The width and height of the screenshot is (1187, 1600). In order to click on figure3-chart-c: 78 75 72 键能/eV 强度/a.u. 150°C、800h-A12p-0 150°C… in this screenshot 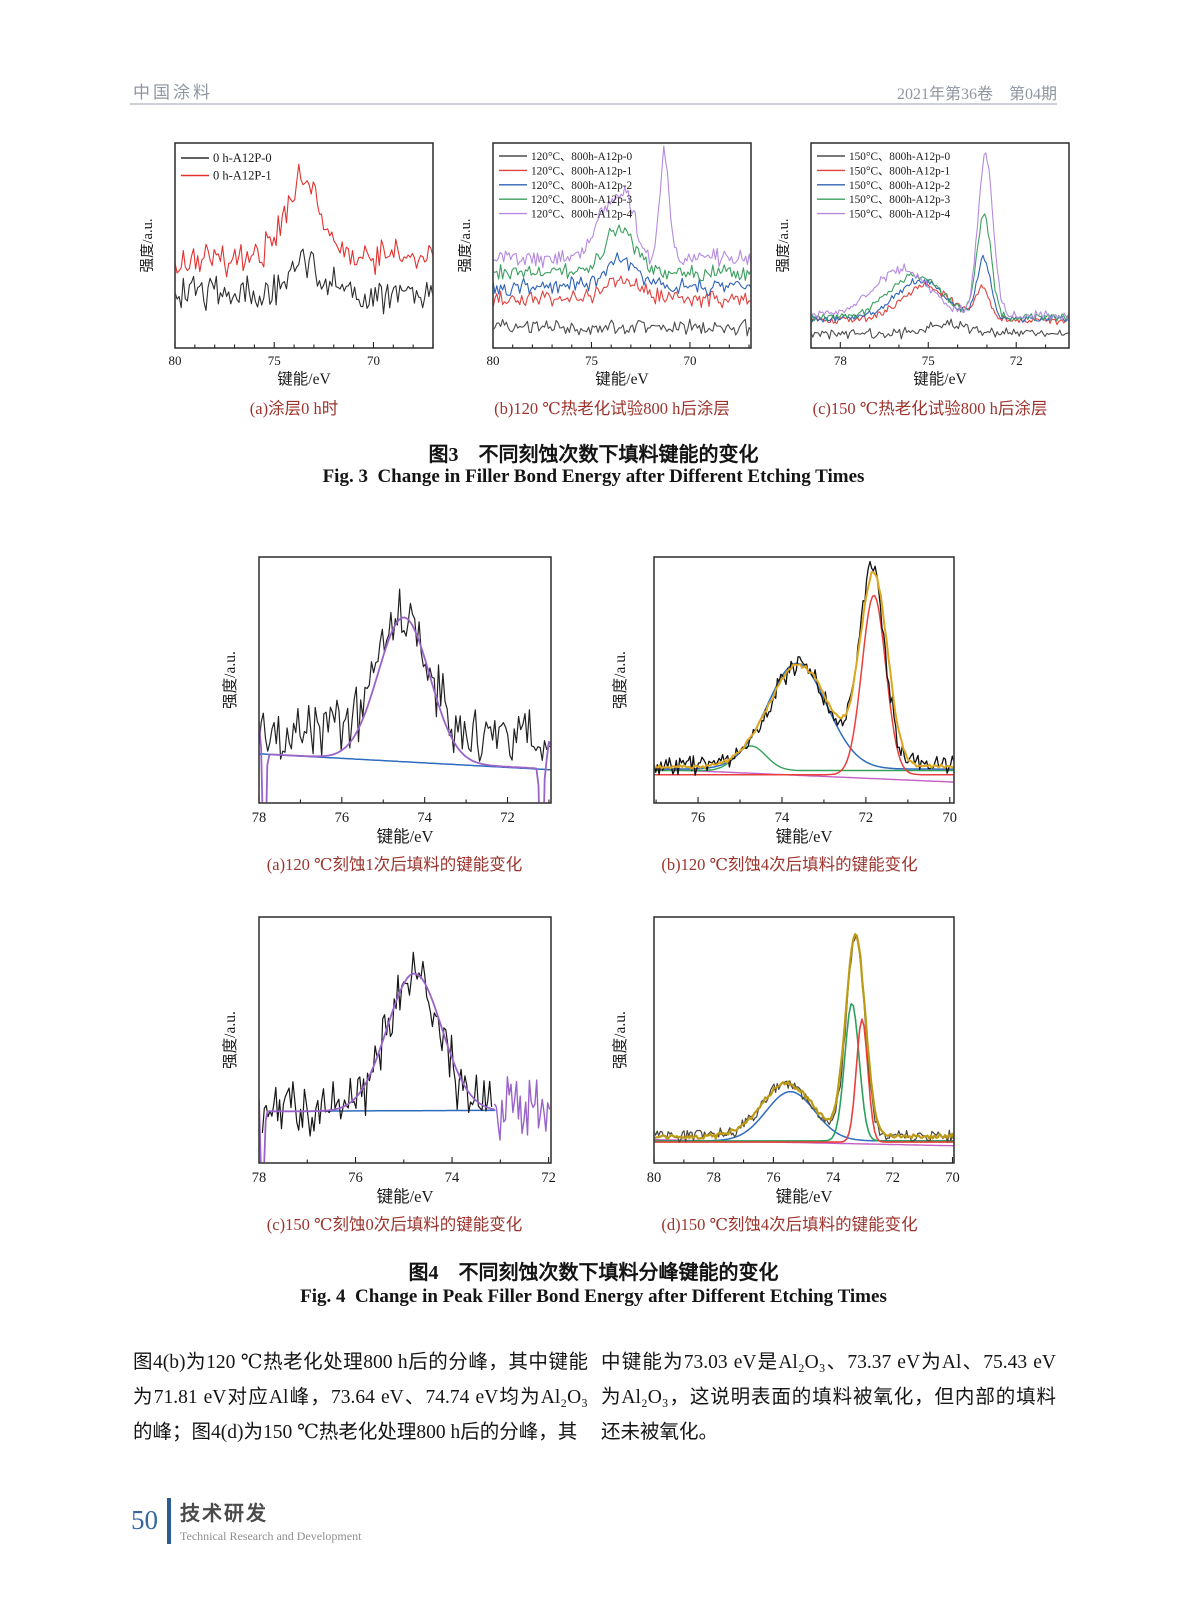, I will do `click(923, 265)`.